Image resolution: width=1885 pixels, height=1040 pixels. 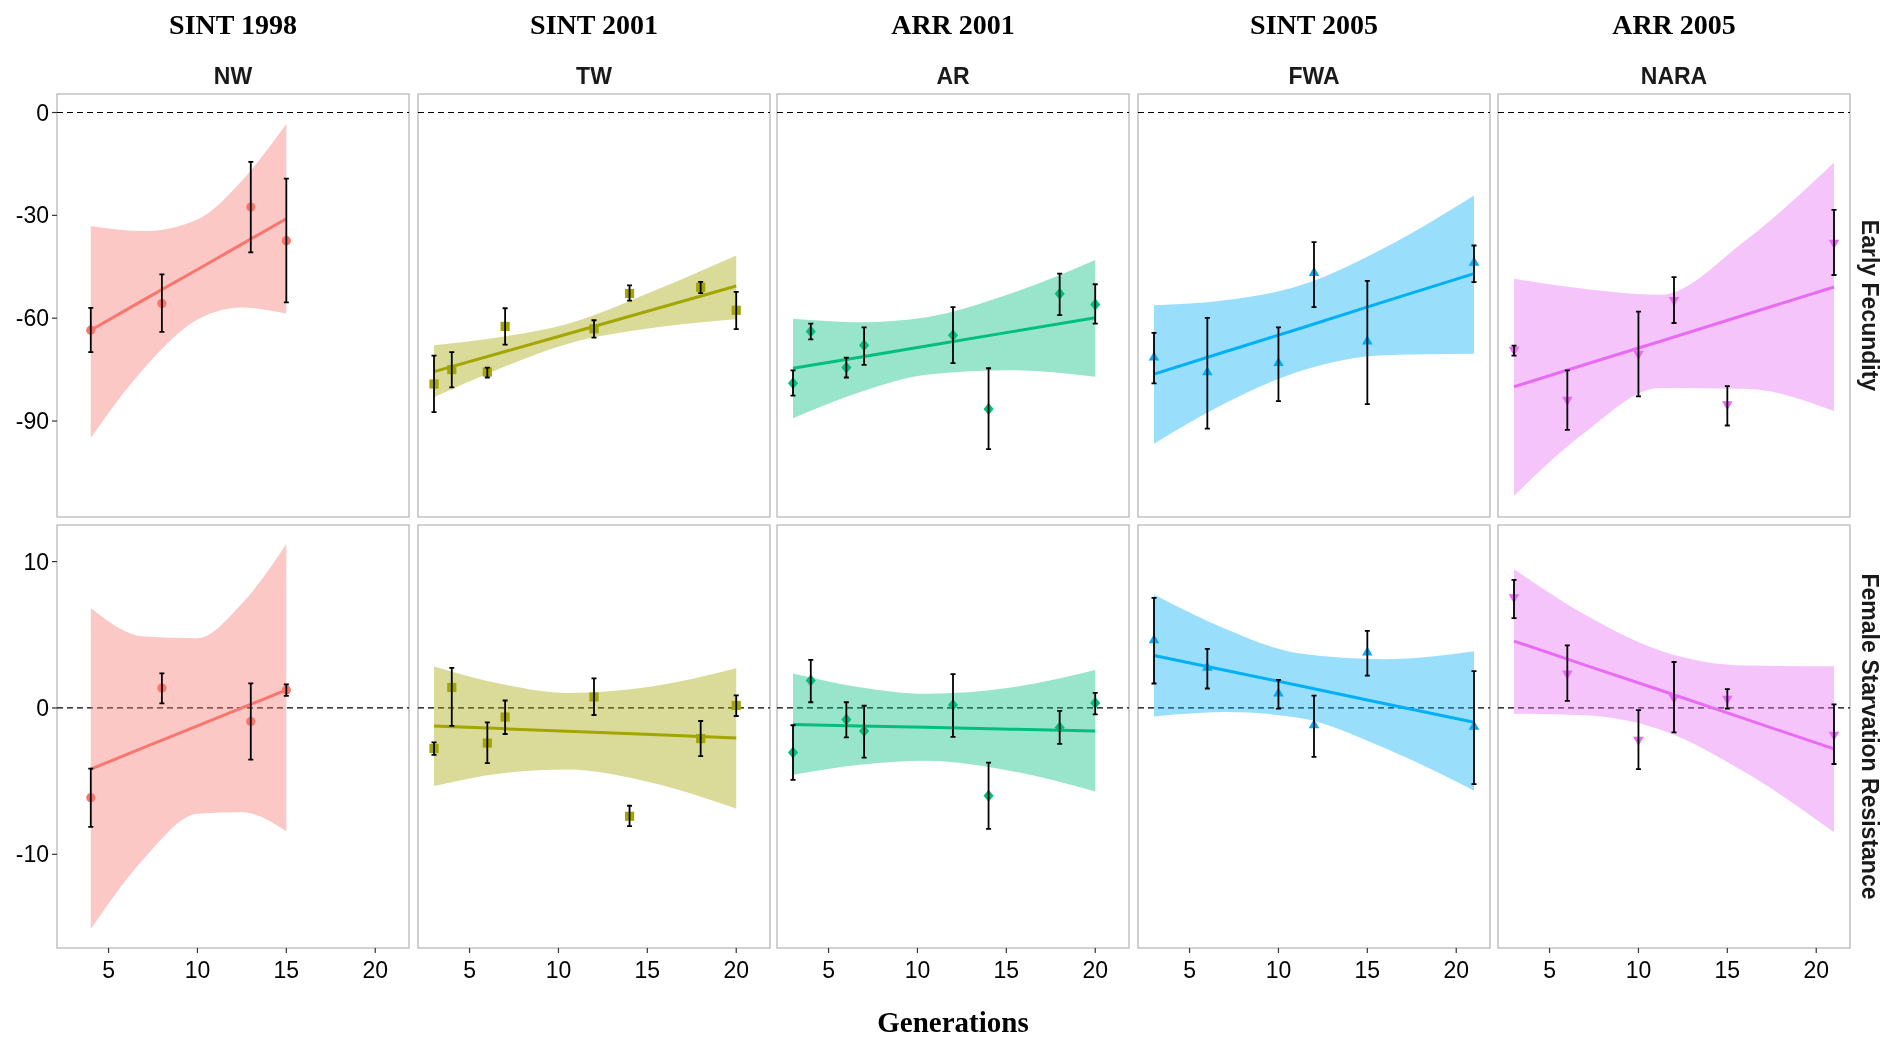 I want to click on chart-title: ARR 2001, so click(x=953, y=24).